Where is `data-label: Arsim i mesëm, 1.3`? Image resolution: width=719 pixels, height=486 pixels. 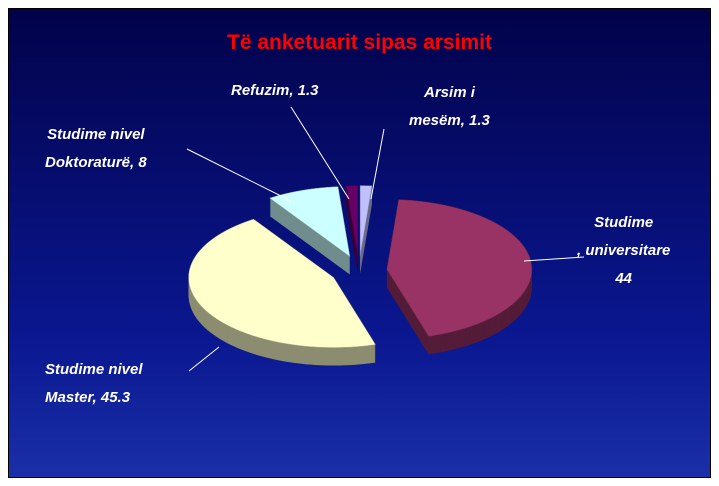 data-label: Arsim i mesëm, 1.3 is located at coordinates (449, 106).